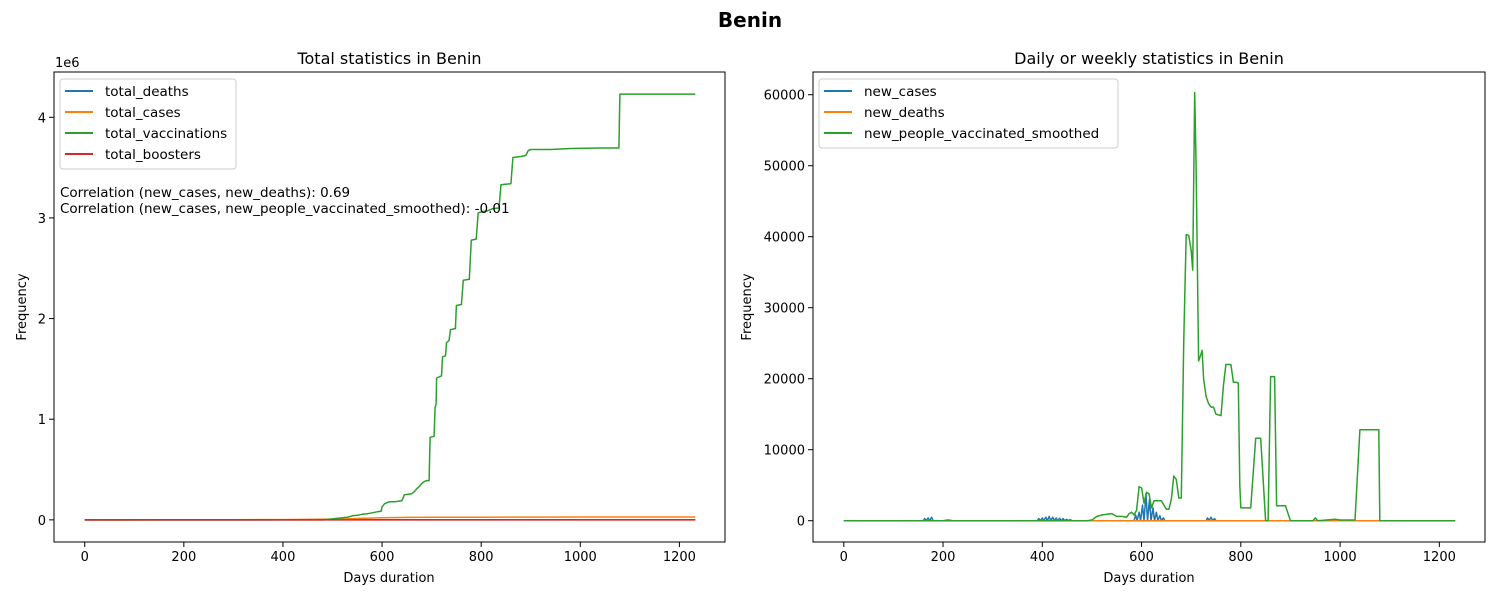  What do you see at coordinates (42, 118) in the screenshot?
I see `y-tick-label: 4` at bounding box center [42, 118].